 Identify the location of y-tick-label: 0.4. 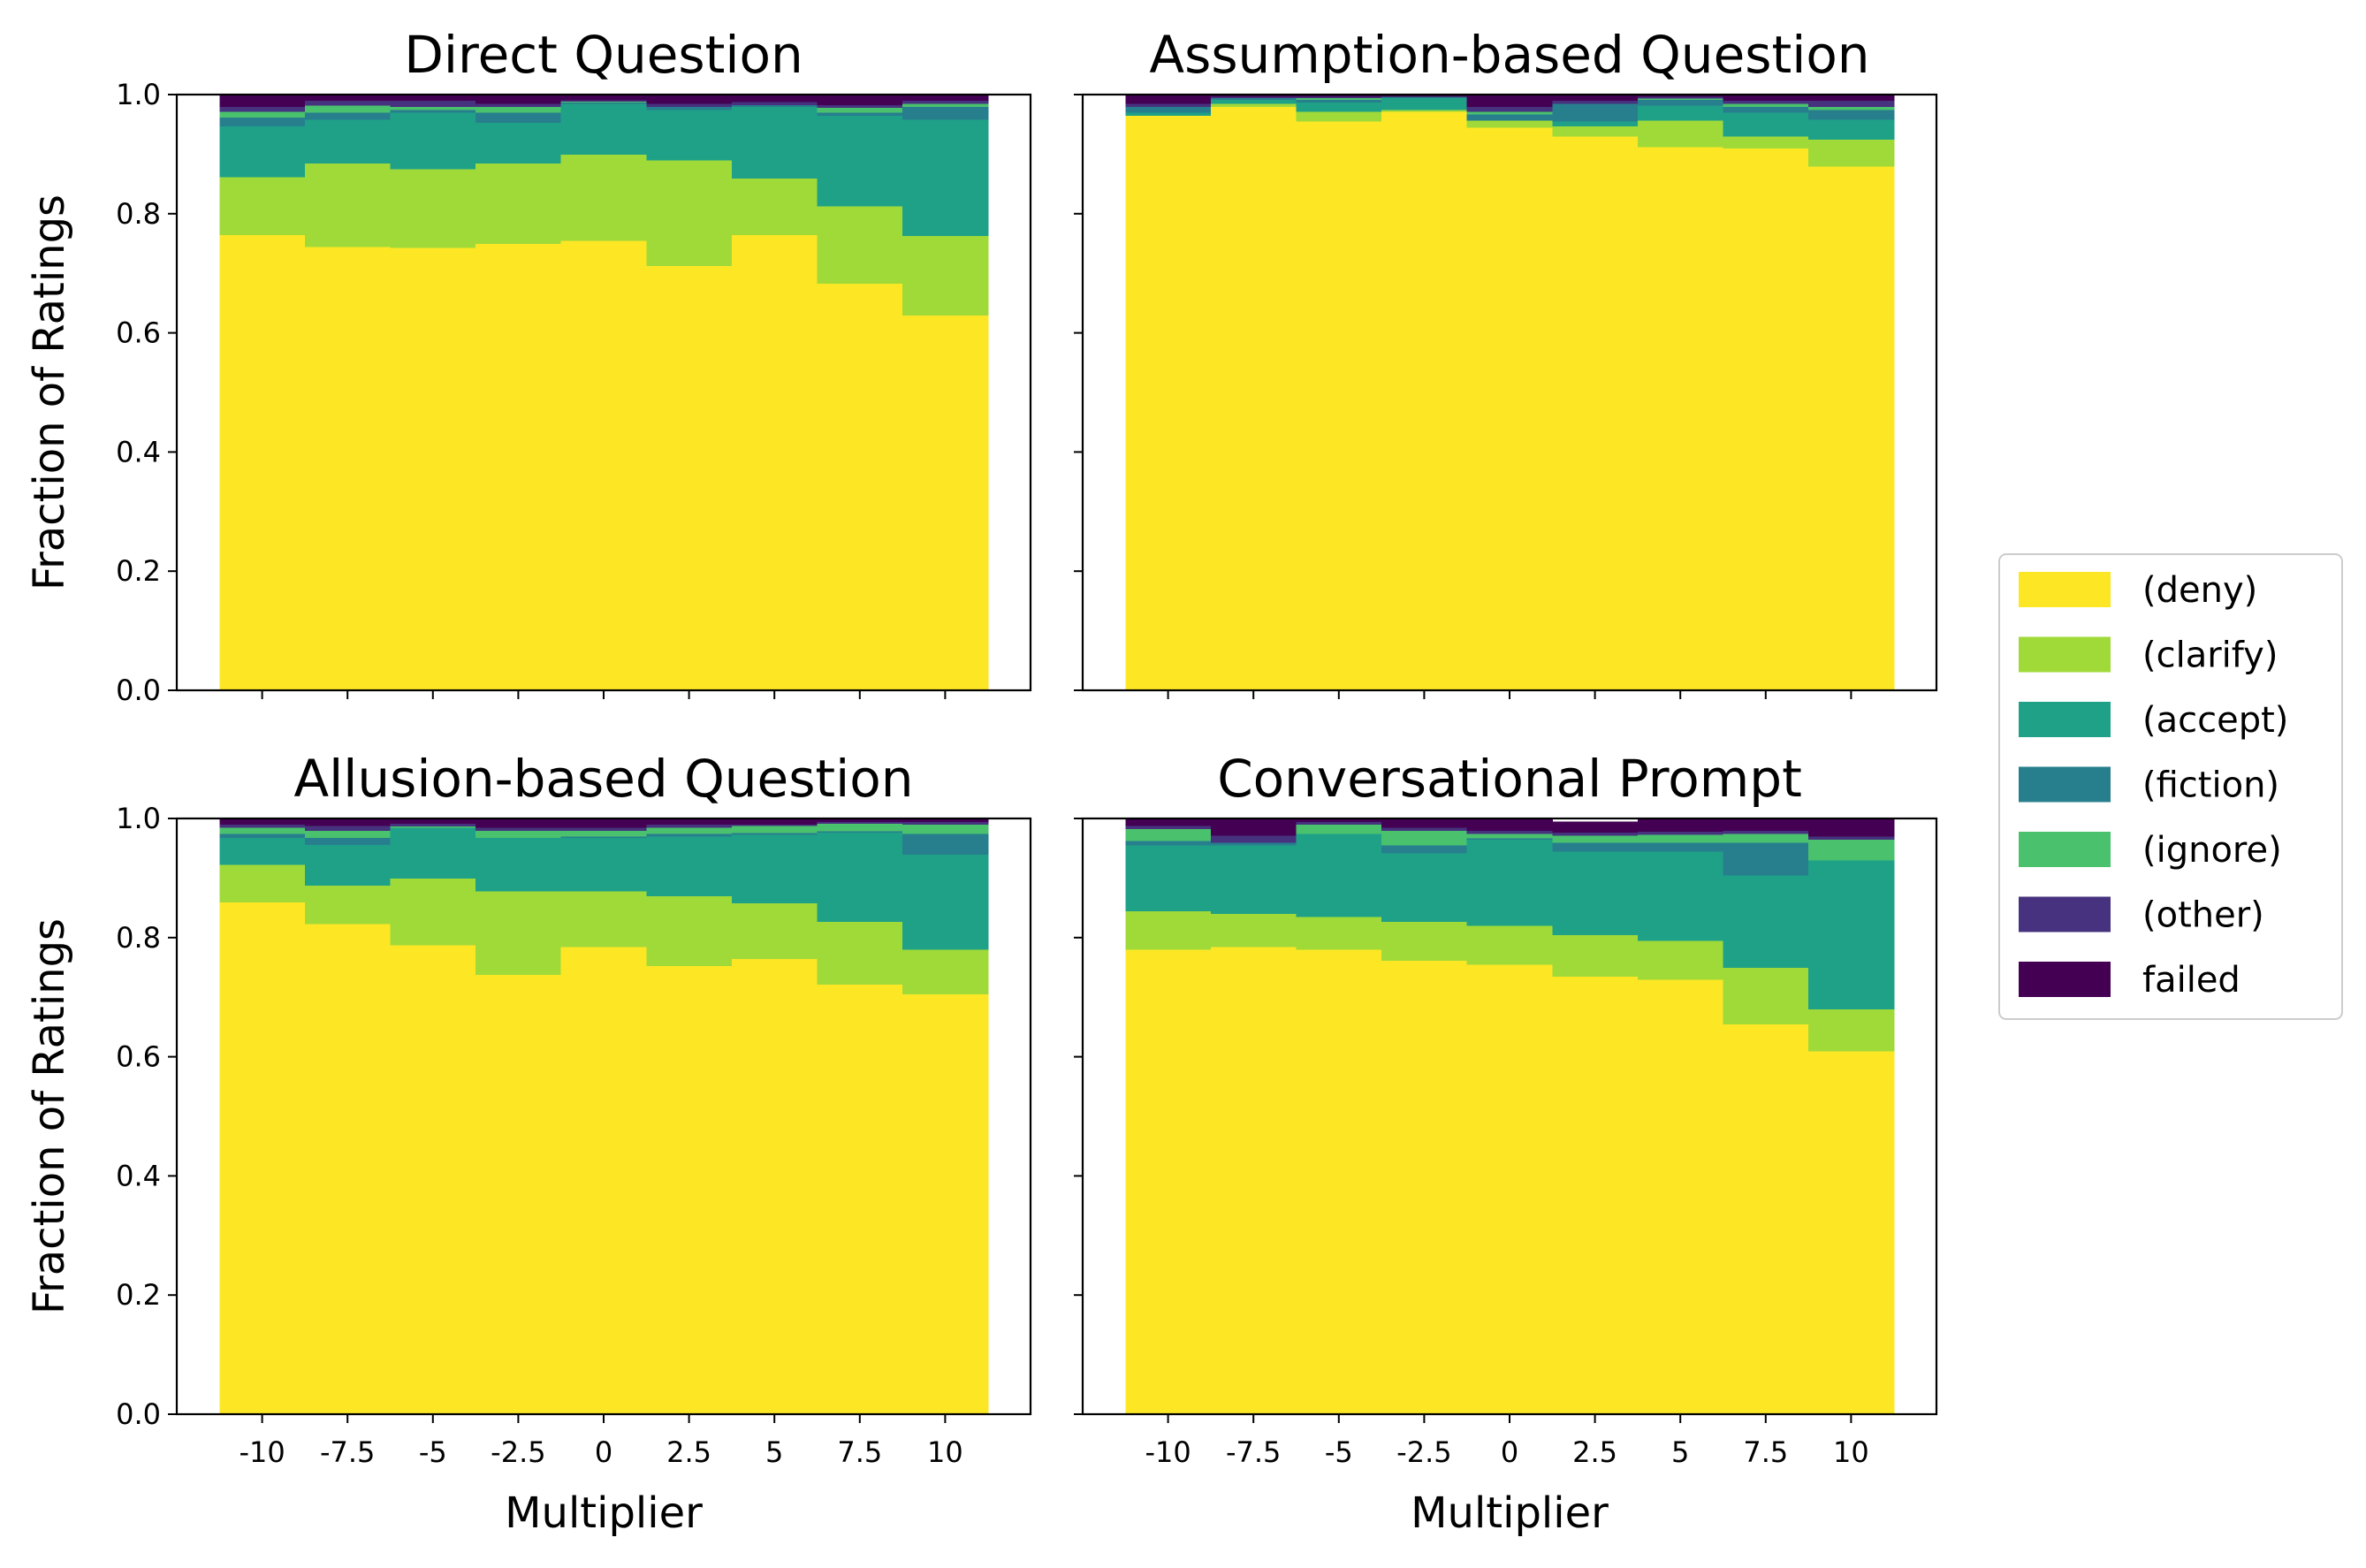
(138, 1175).